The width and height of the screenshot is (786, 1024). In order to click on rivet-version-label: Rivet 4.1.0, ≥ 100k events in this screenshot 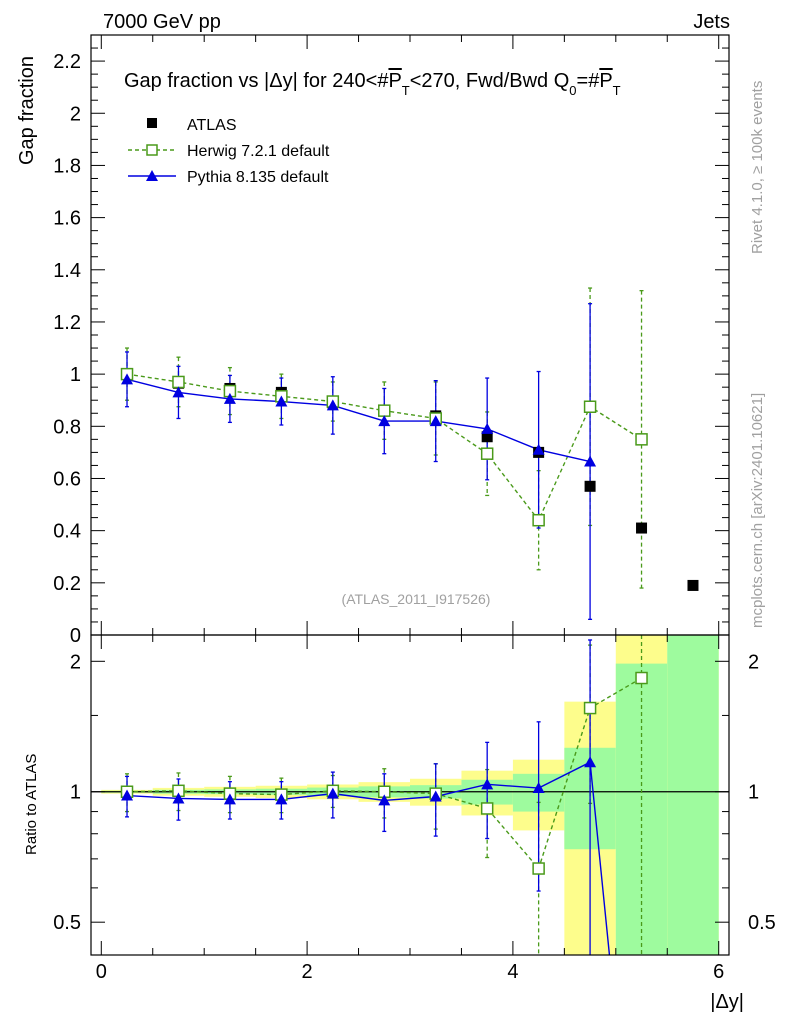, I will do `click(757, 167)`.